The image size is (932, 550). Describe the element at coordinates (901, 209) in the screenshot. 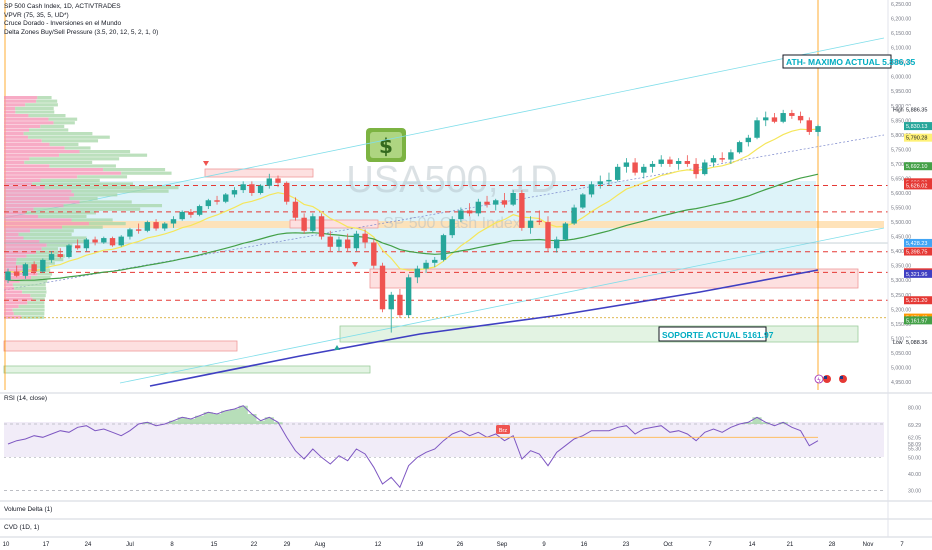

I see `price-tick-label: 5,550.00` at that location.